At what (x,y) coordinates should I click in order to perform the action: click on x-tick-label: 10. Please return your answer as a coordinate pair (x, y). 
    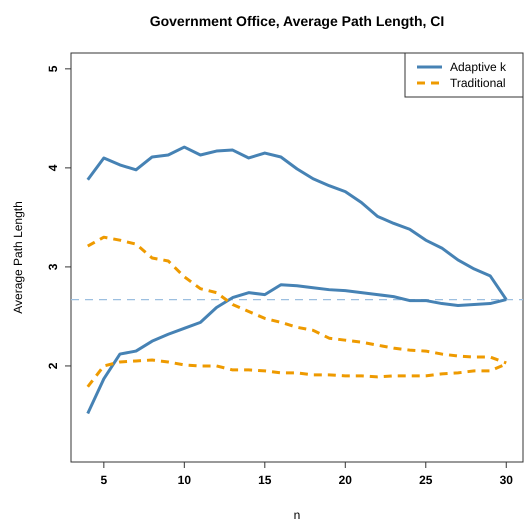
    Looking at the image, I should click on (185, 480).